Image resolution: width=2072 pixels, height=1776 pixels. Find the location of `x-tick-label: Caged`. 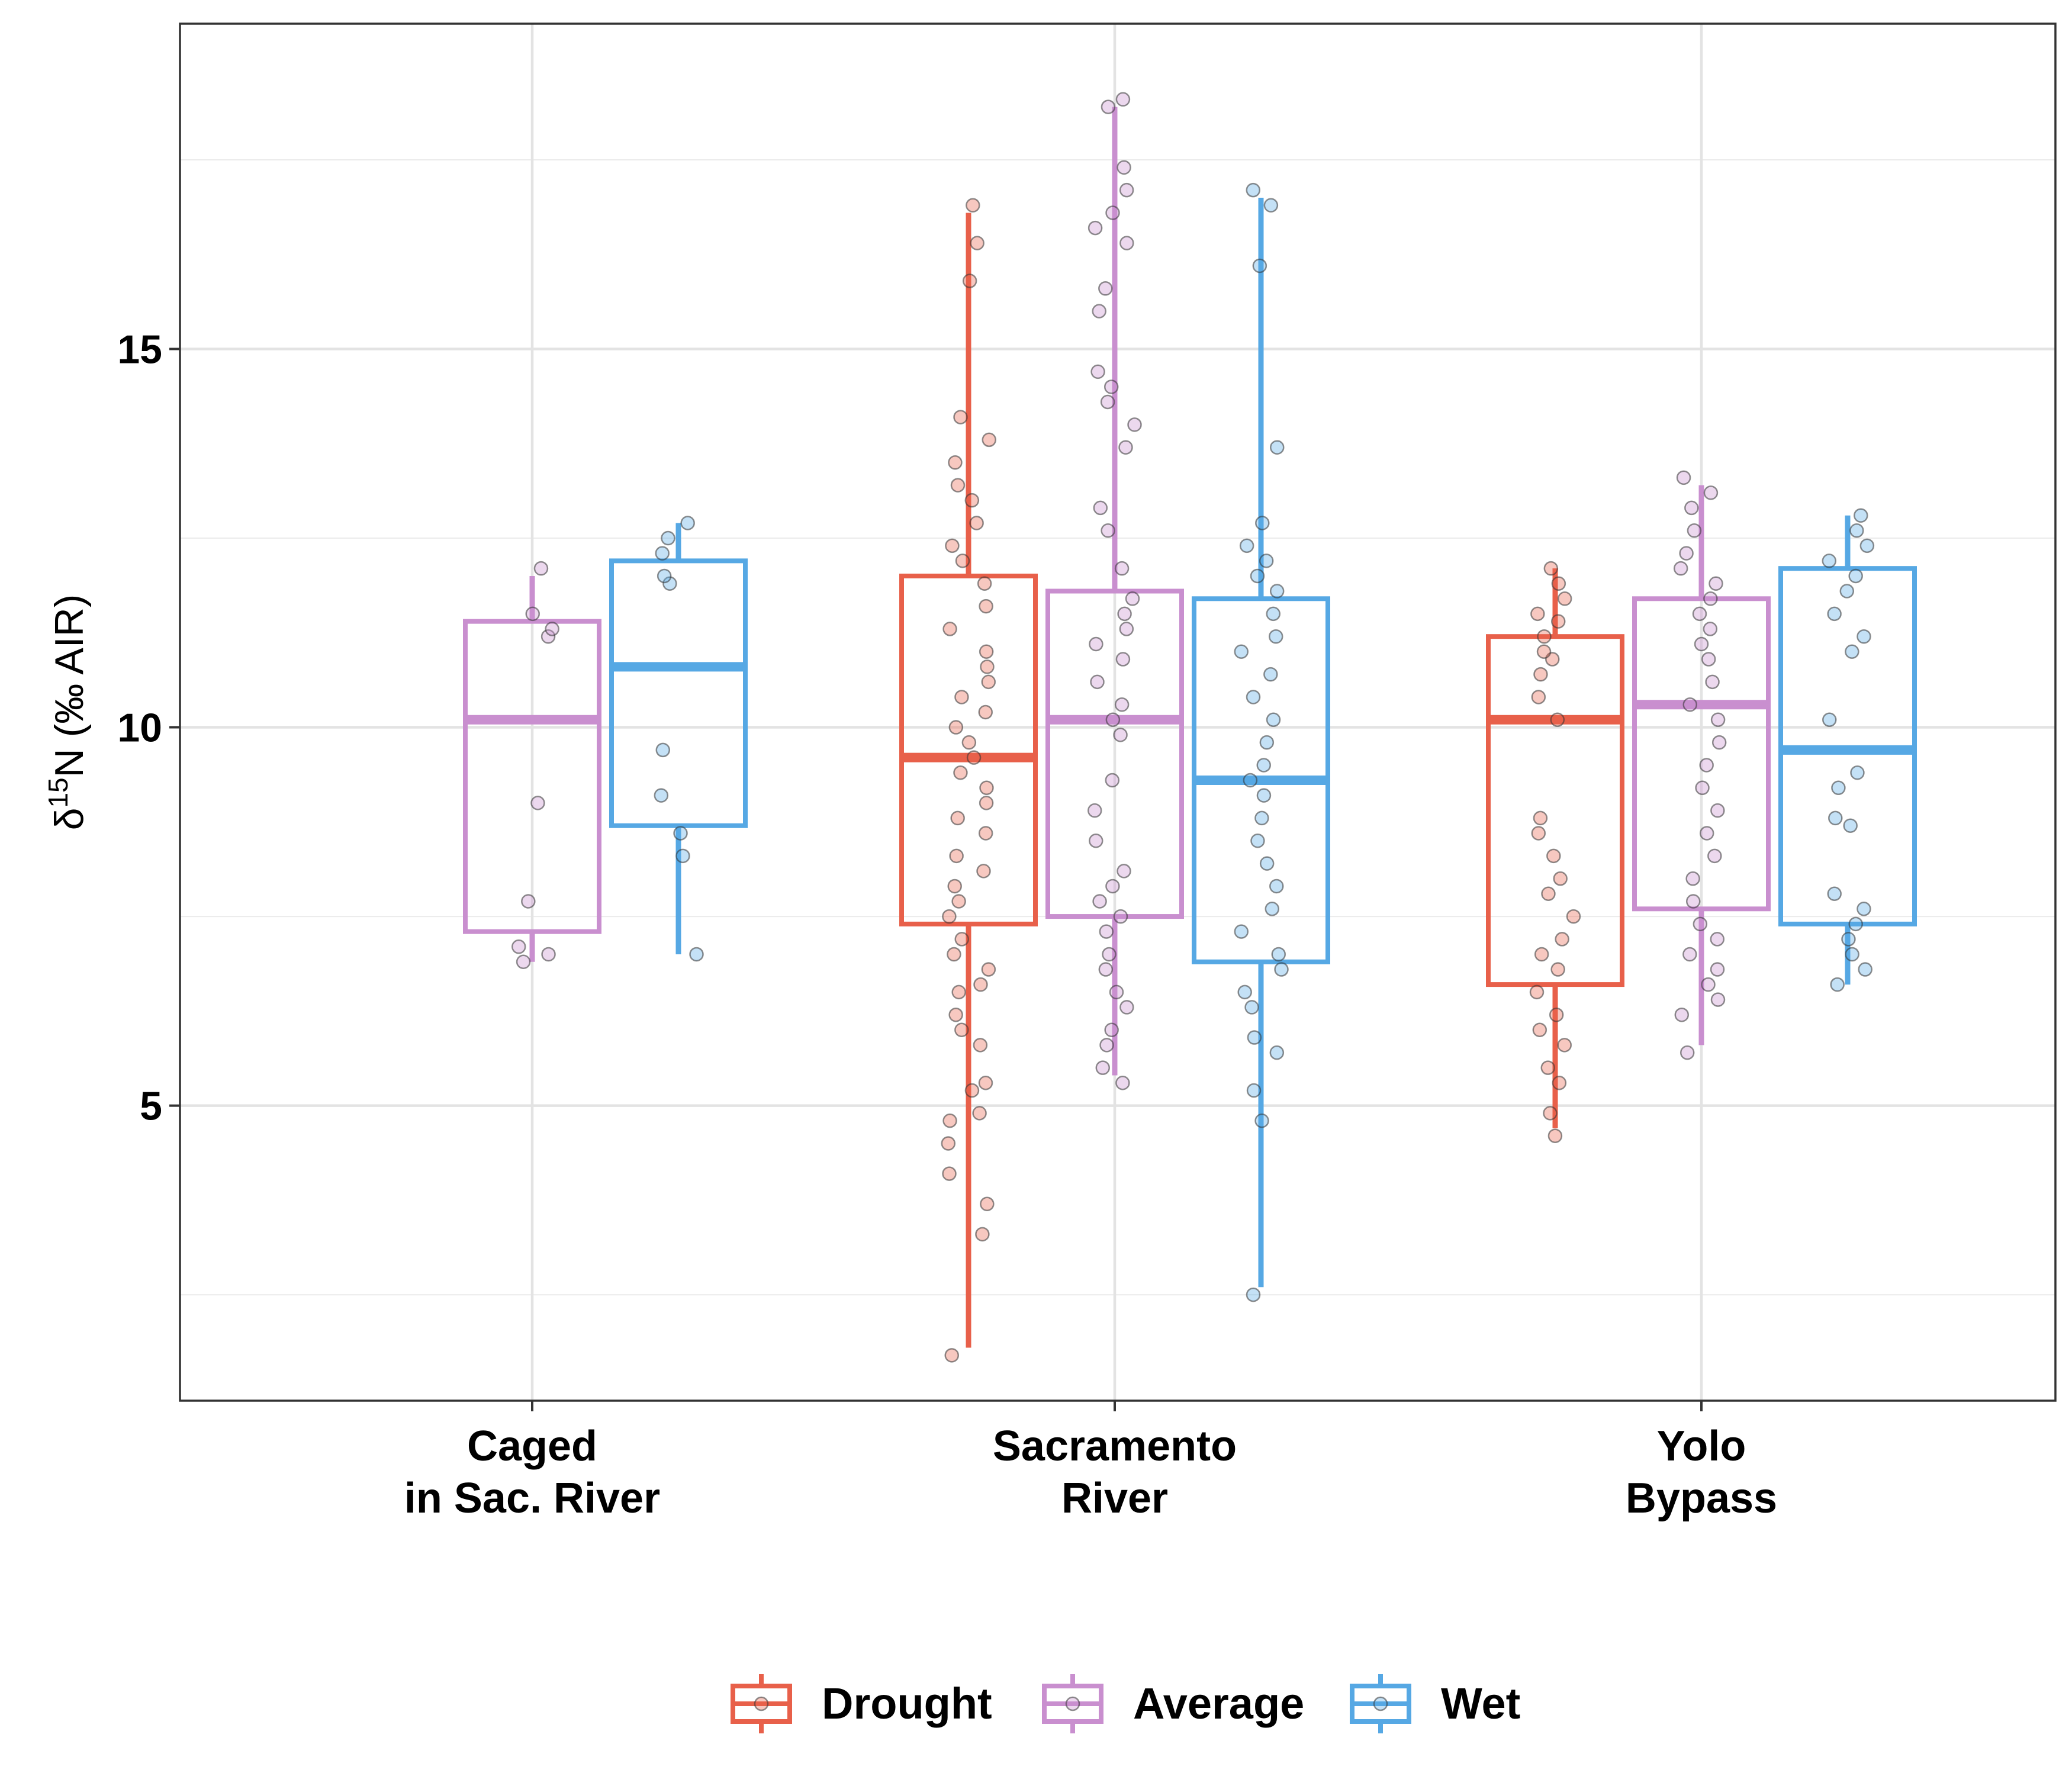

x-tick-label: Caged is located at coordinates (532, 1446).